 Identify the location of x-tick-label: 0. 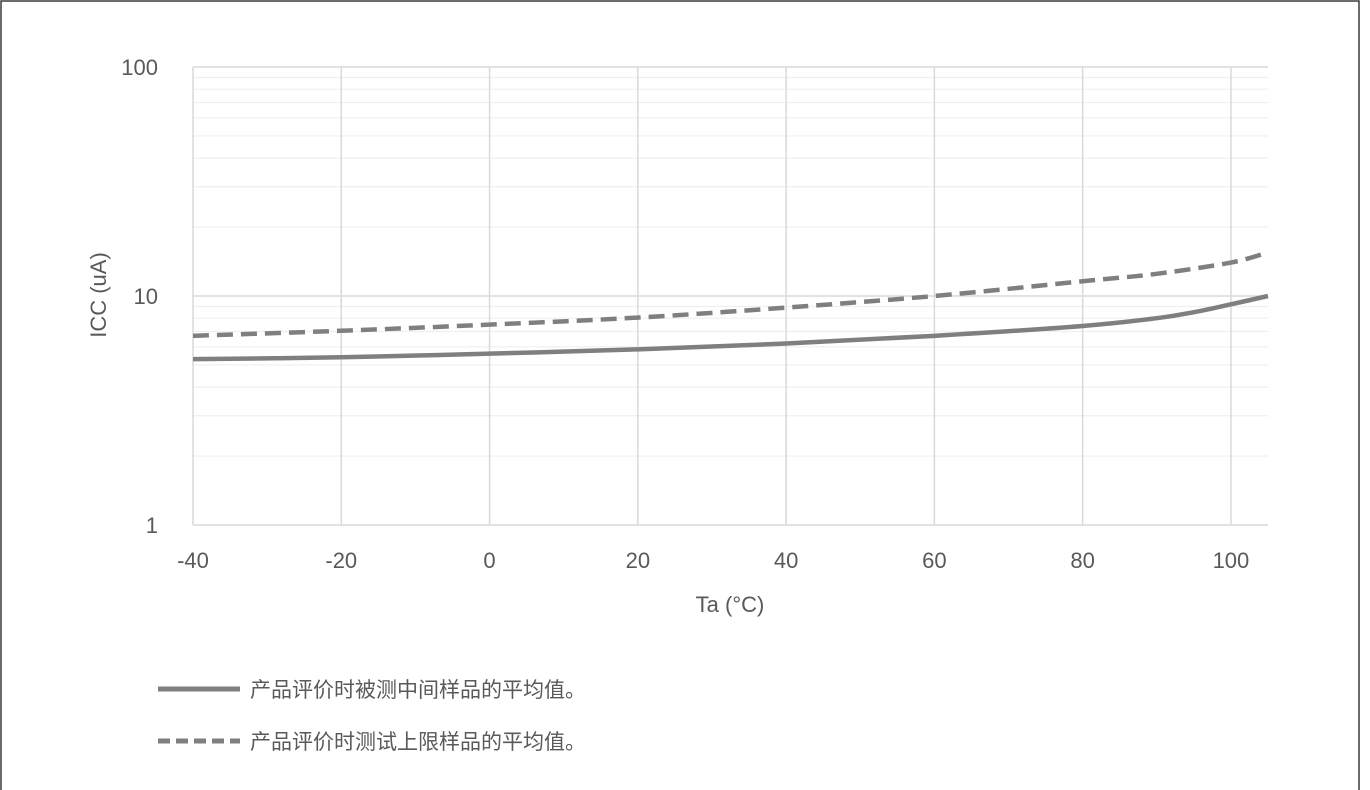
(489, 560).